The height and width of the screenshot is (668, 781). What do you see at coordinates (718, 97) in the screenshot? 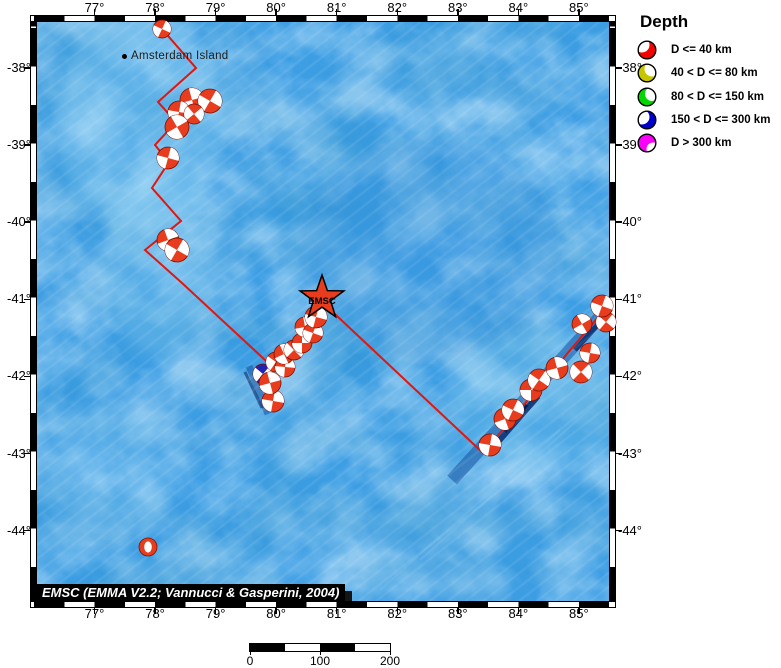
I see `legend-item-label: 80 < D <= 150 km` at bounding box center [718, 97].